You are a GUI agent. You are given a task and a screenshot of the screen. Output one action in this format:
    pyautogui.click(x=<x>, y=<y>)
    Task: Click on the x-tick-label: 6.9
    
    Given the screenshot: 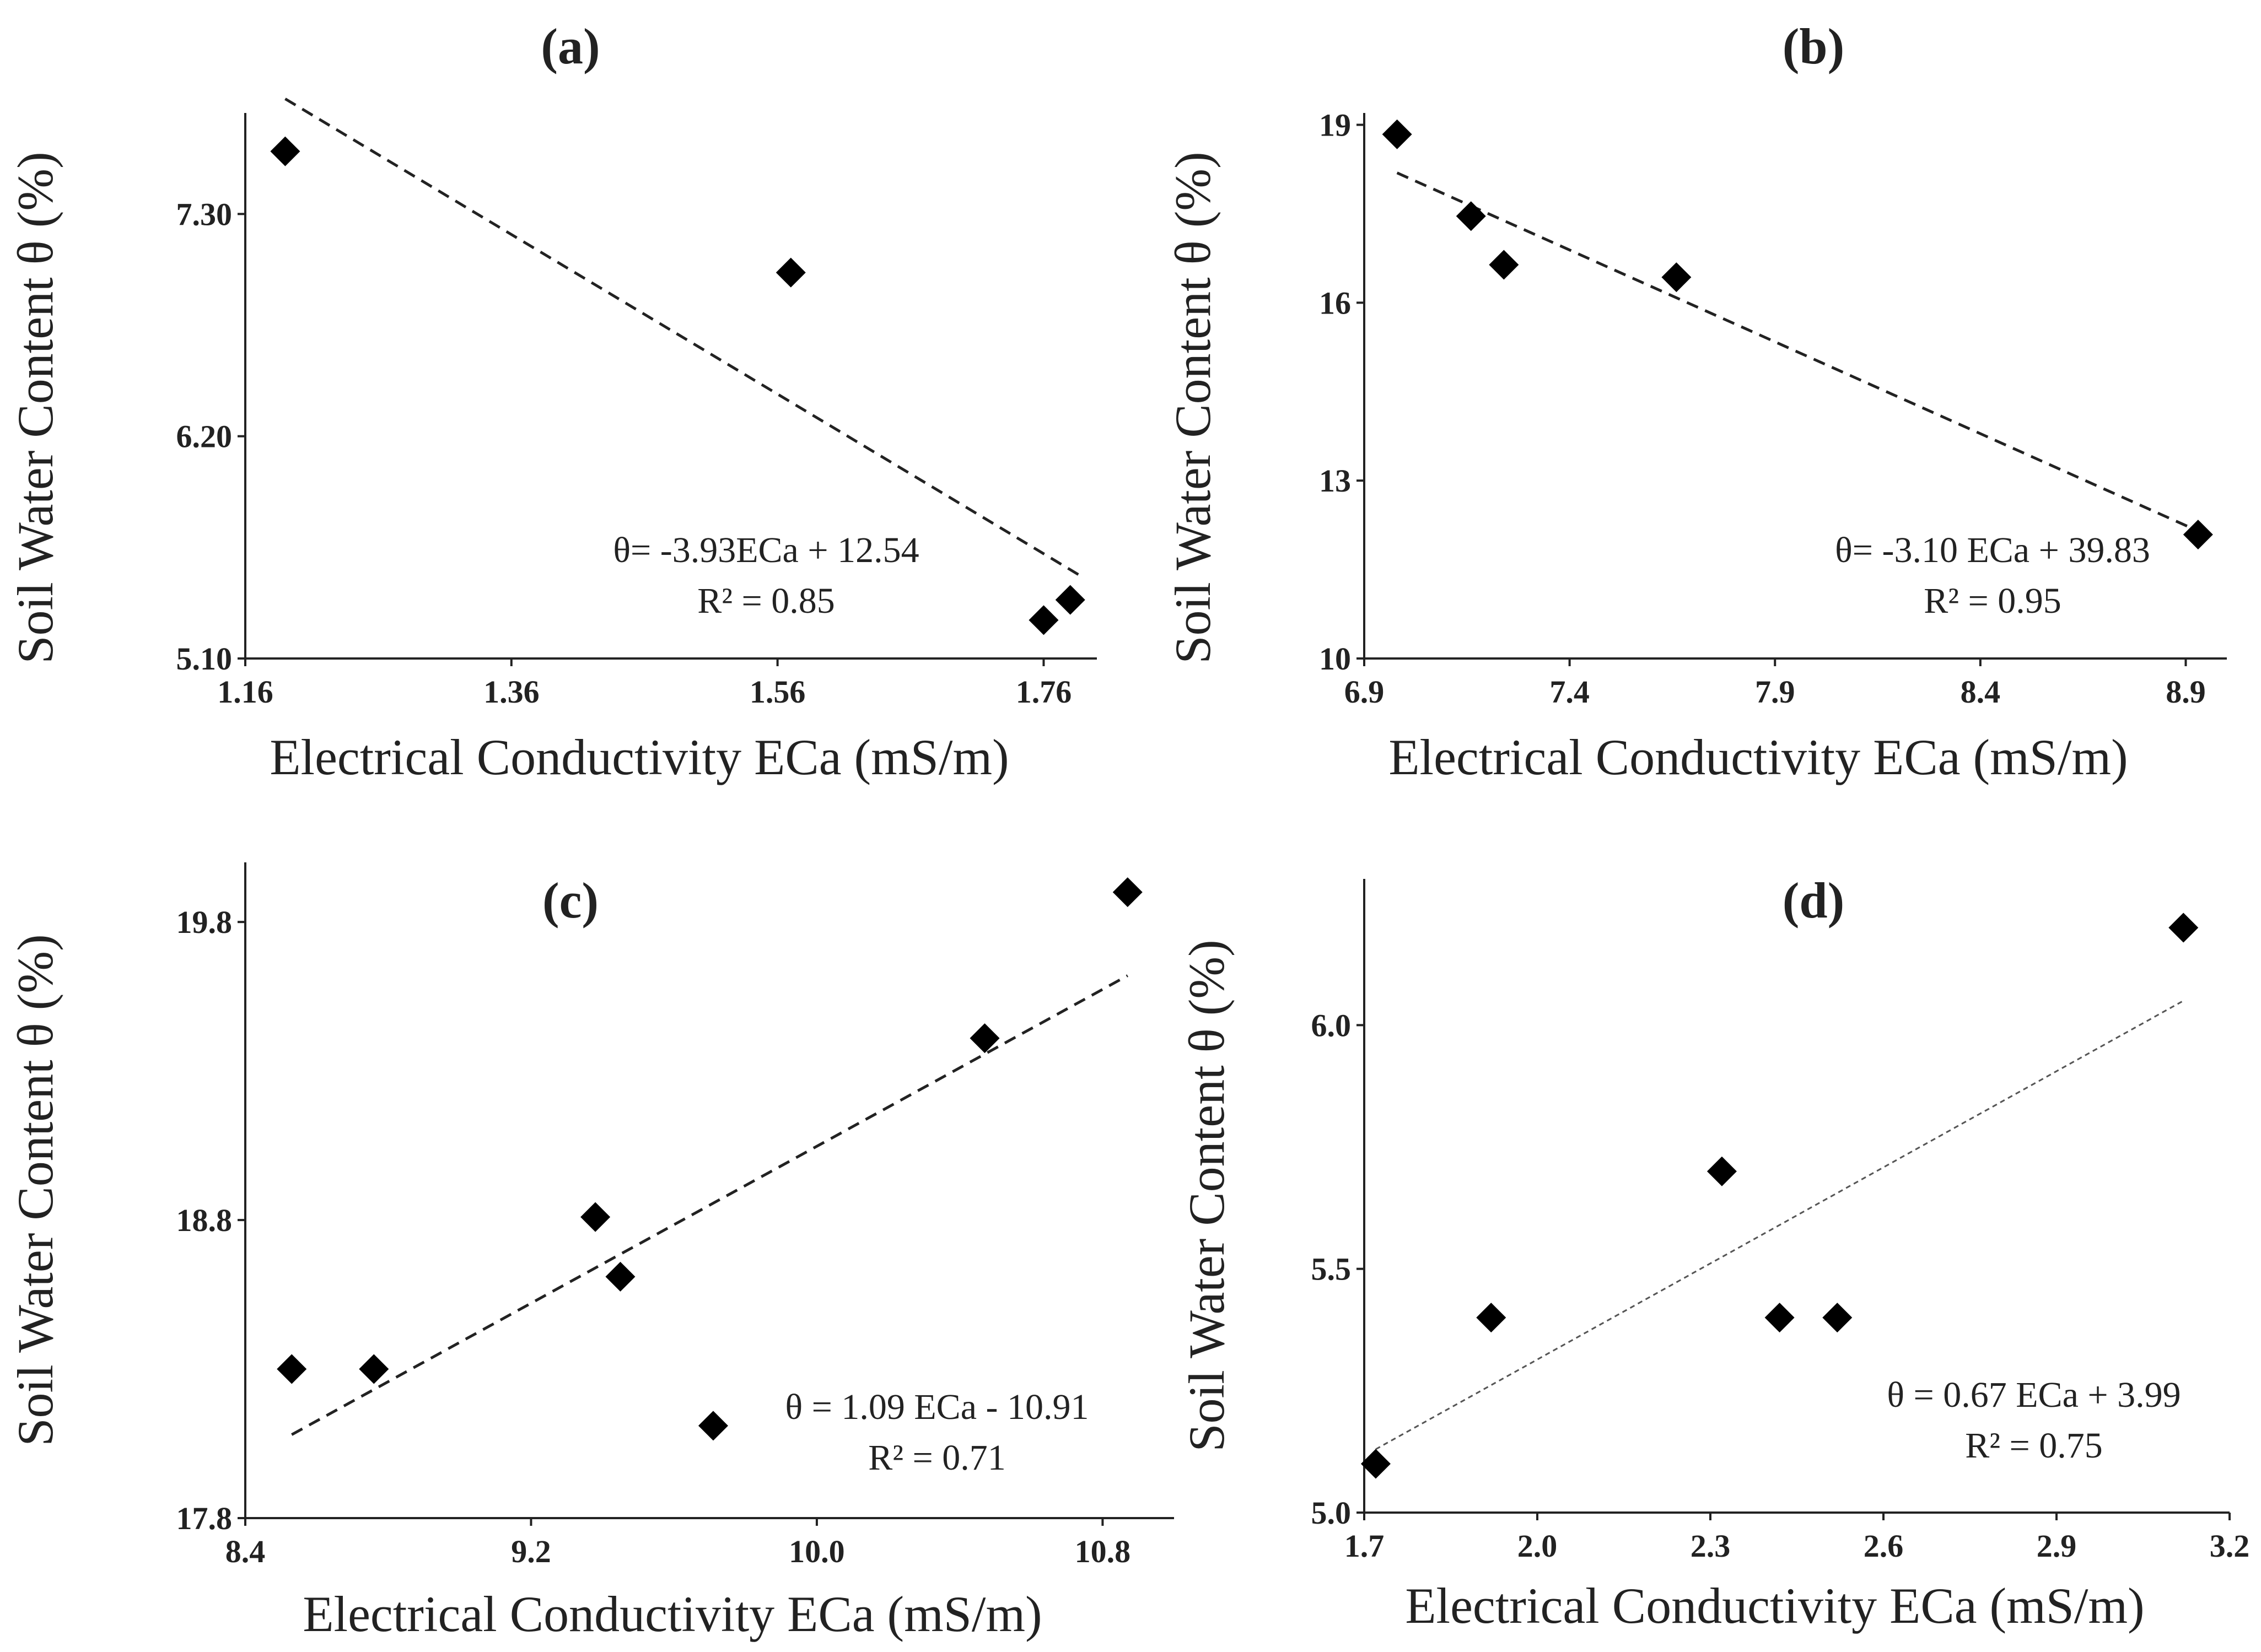 What is the action you would take?
    pyautogui.click(x=1365, y=692)
    